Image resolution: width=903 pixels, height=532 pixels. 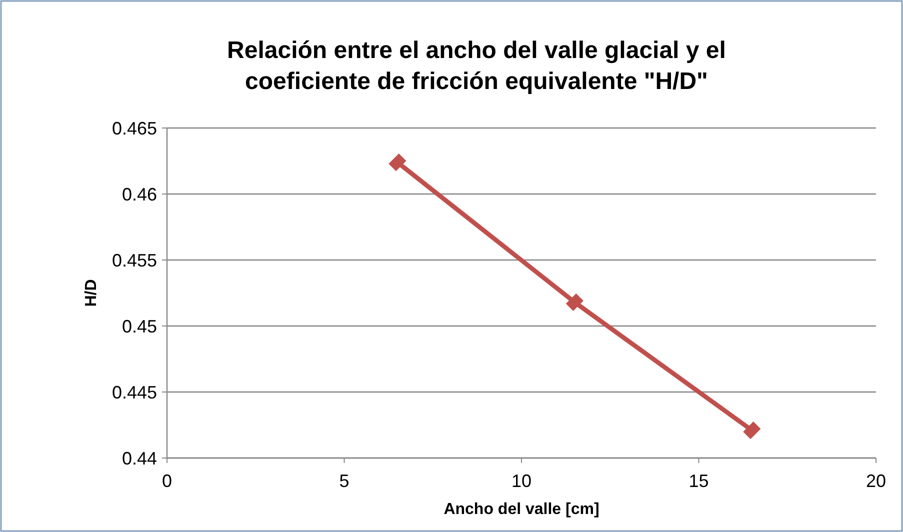 What do you see at coordinates (139, 458) in the screenshot?
I see `y-tick-label: 0.44` at bounding box center [139, 458].